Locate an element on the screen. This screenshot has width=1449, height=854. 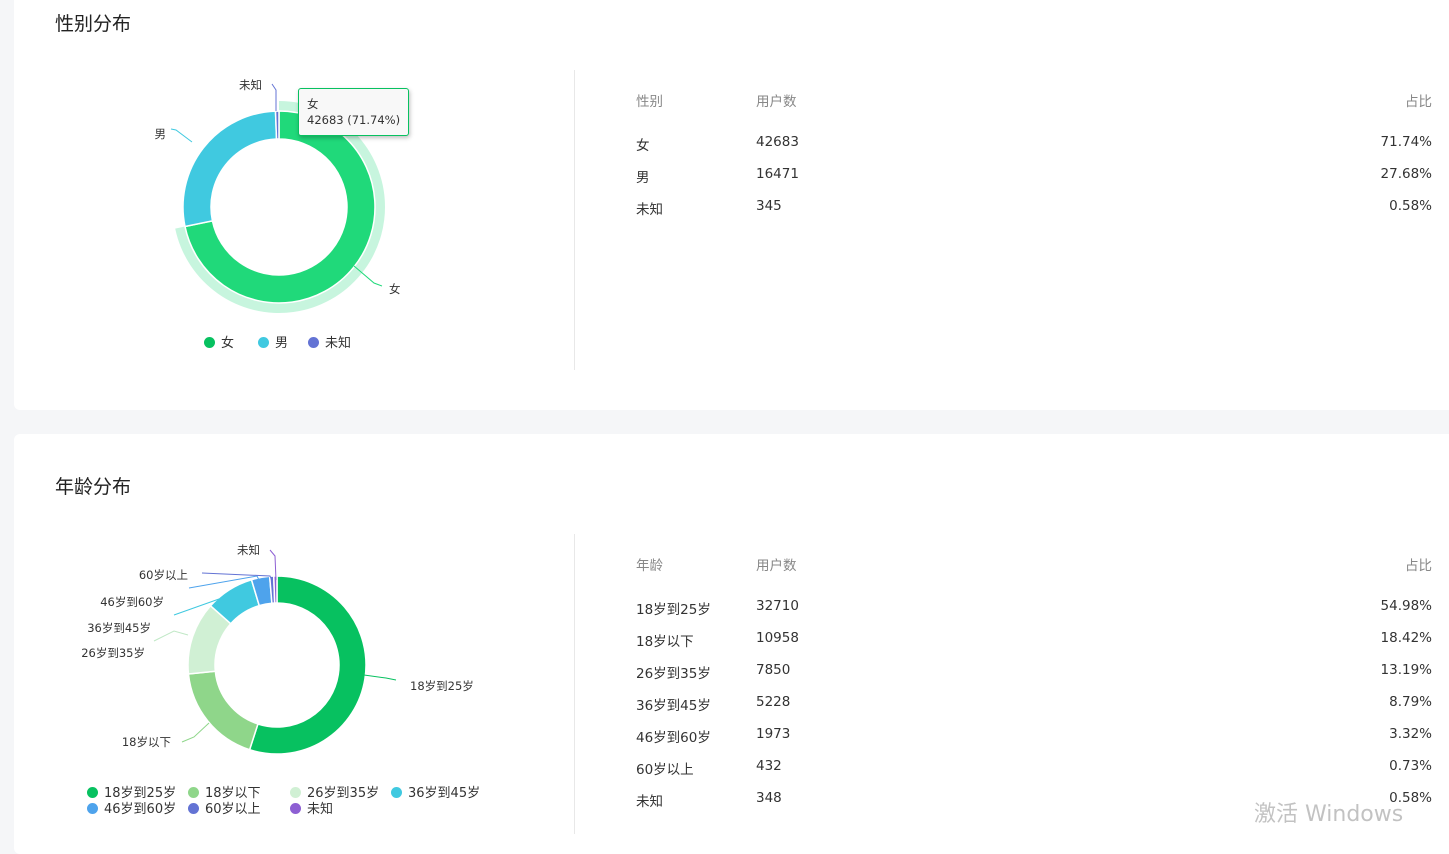
table-row: 26岁到35岁 7850 13.19% is located at coordinates (1034, 678).